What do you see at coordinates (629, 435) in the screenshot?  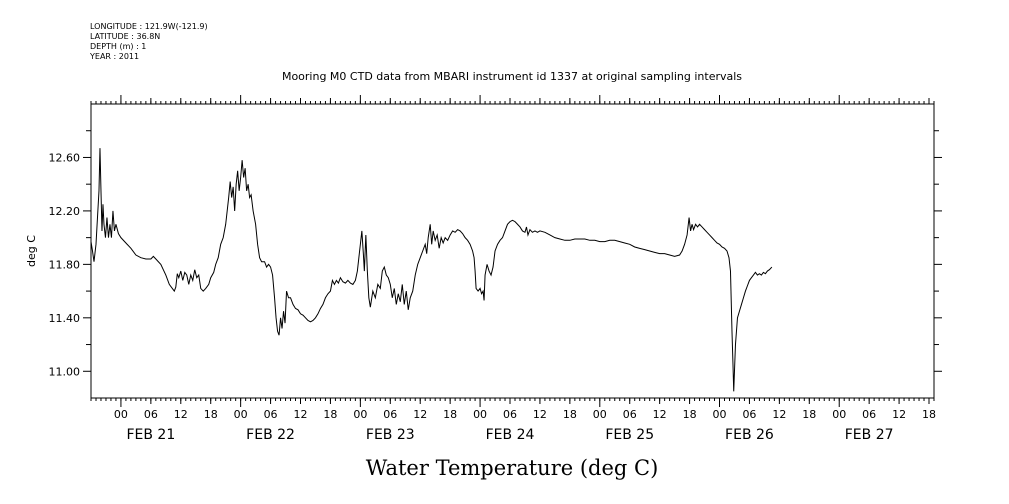 I see `day-label: FEB 25` at bounding box center [629, 435].